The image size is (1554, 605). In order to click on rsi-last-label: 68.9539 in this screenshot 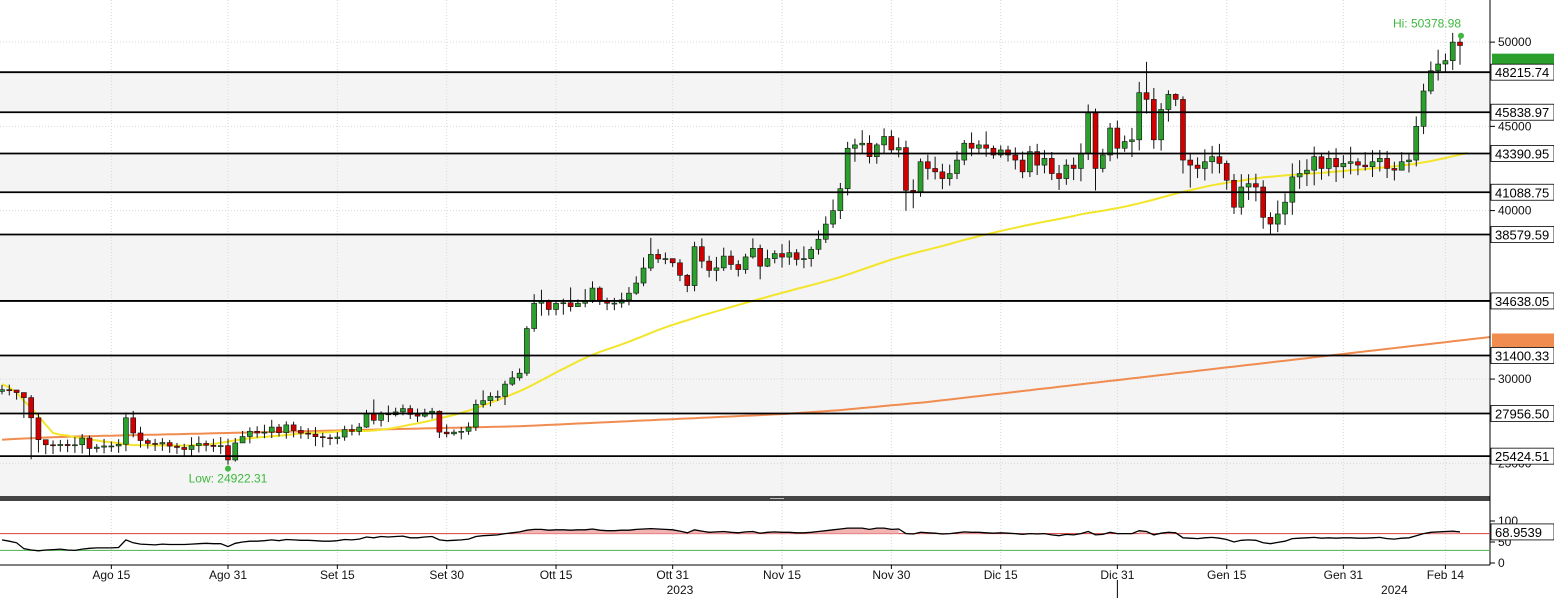, I will do `click(1518, 532)`.